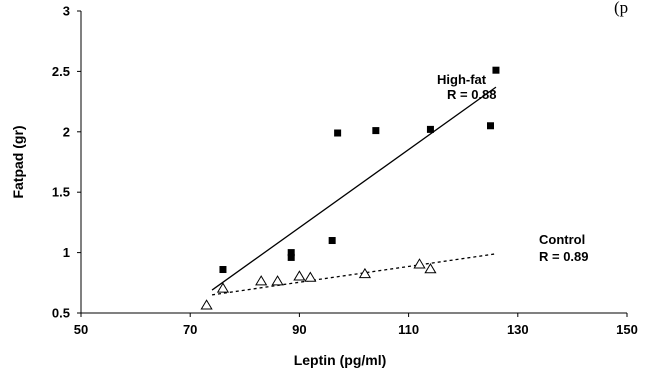 Image resolution: width=658 pixels, height=371 pixels. What do you see at coordinates (562, 239) in the screenshot?
I see `series-name-label: Control` at bounding box center [562, 239].